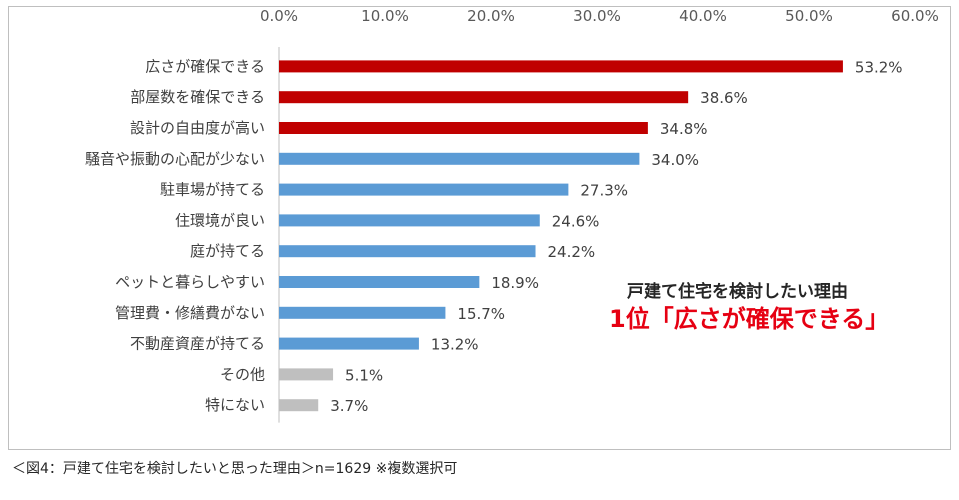 The image size is (959, 500). What do you see at coordinates (227, 251) in the screenshot?
I see `category-label: 庭が持てる` at bounding box center [227, 251].